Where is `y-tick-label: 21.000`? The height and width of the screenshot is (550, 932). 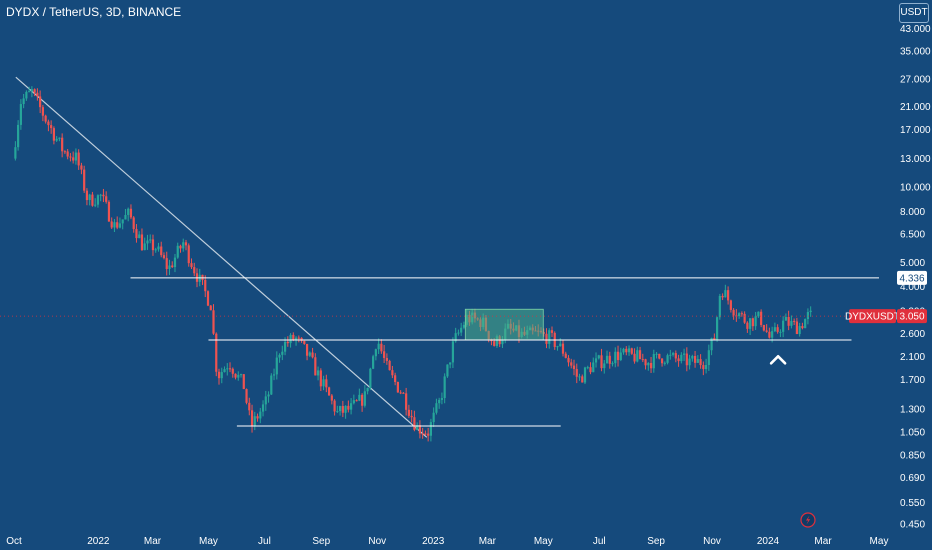 y-tick-label: 21.000 is located at coordinates (915, 107).